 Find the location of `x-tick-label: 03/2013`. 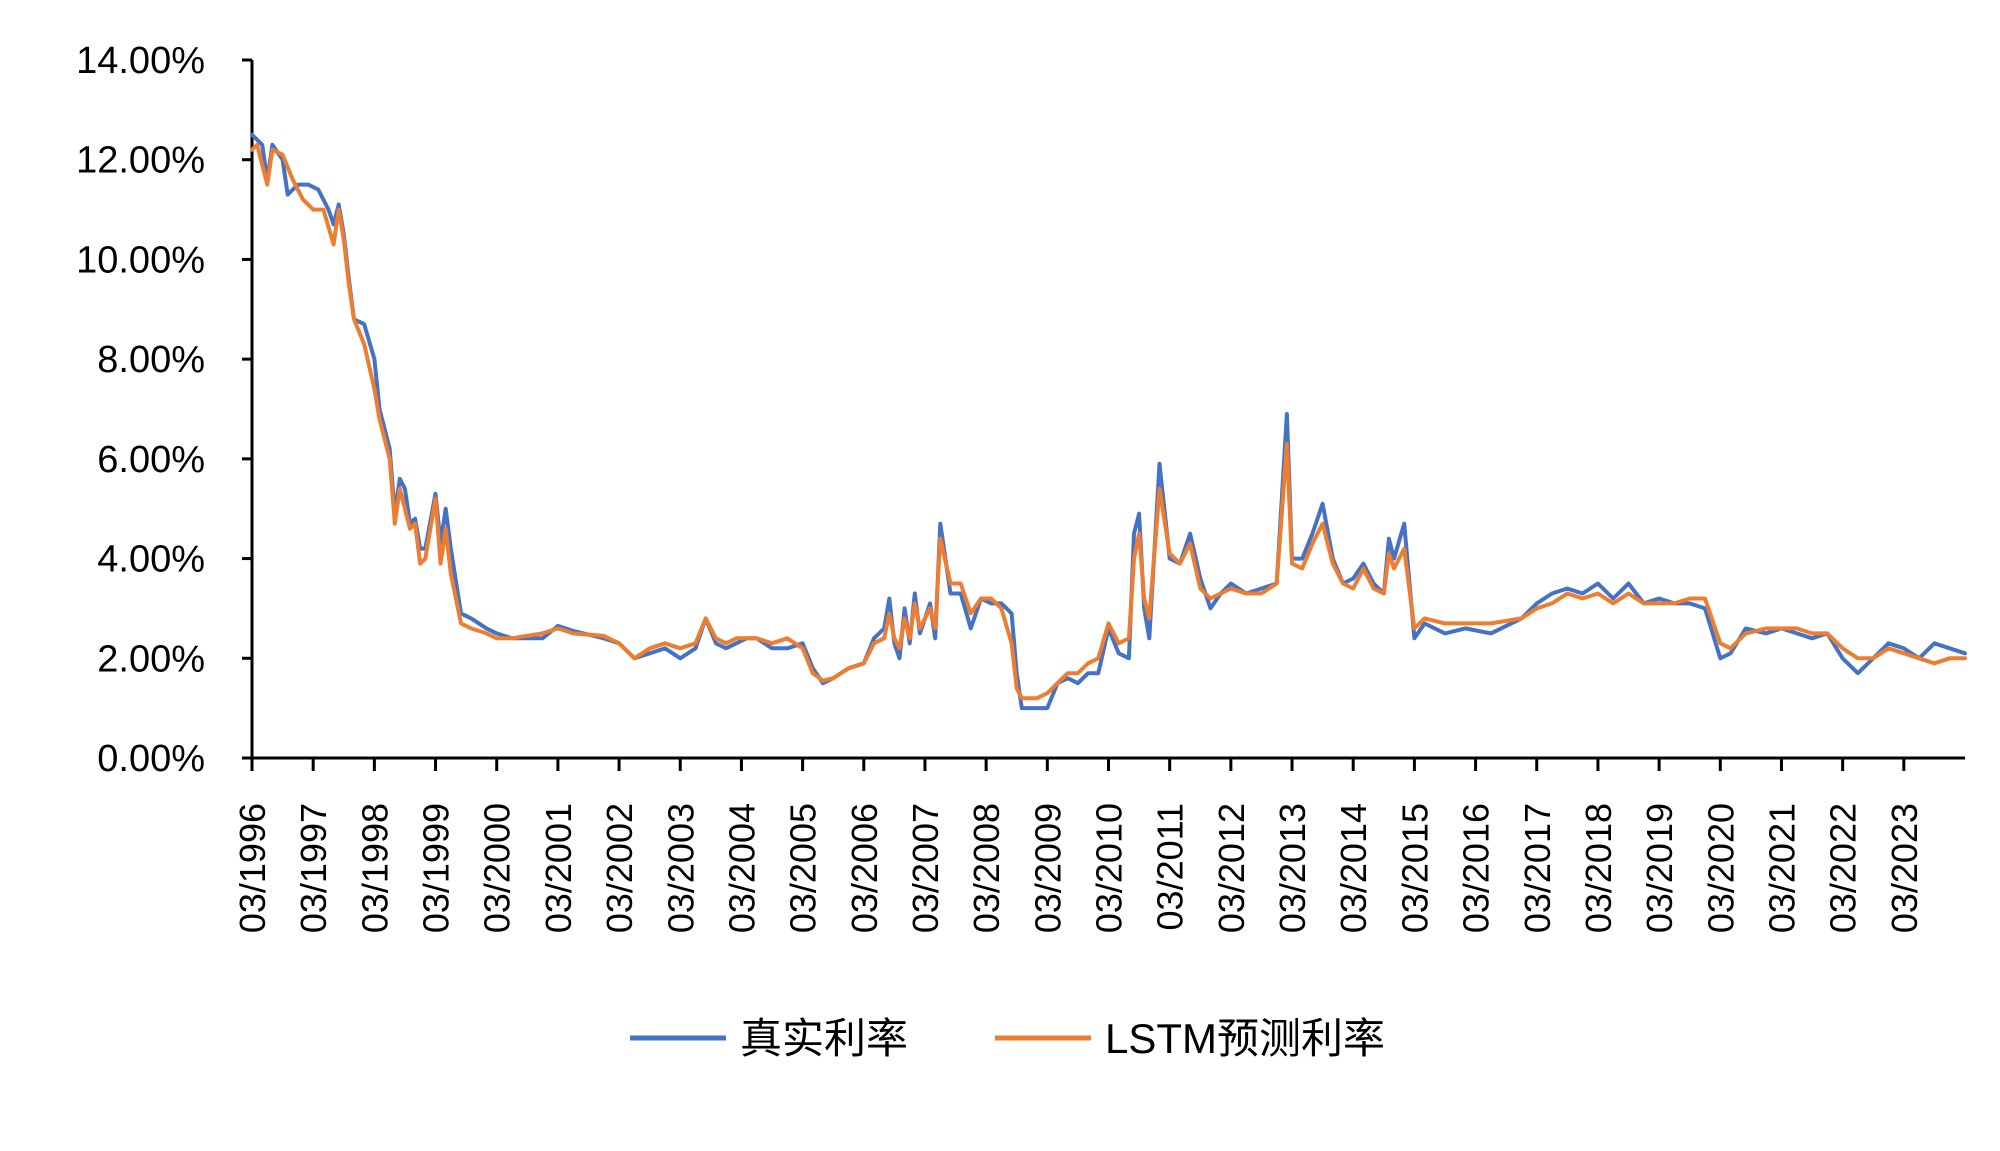

x-tick-label: 03/2013 is located at coordinates (1292, 868).